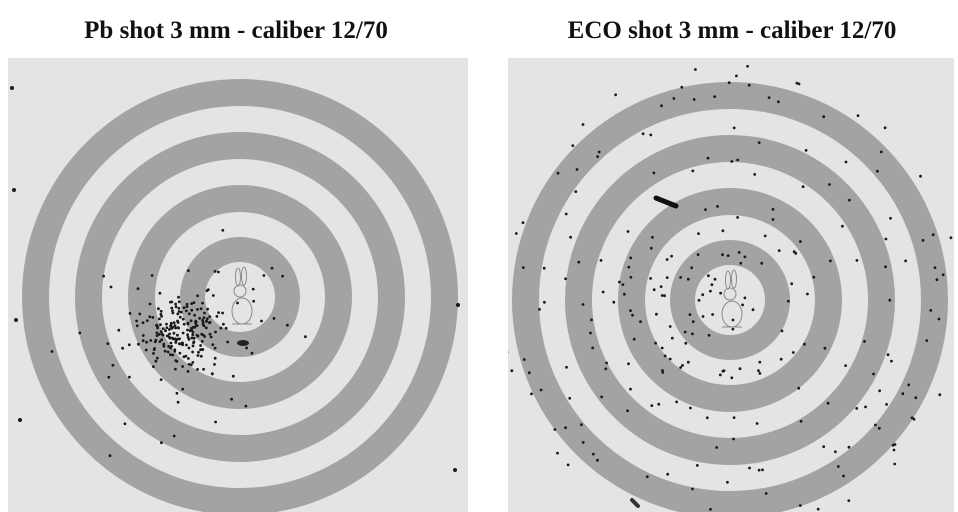 The width and height of the screenshot is (958, 512). I want to click on ring, so click(730, 300).